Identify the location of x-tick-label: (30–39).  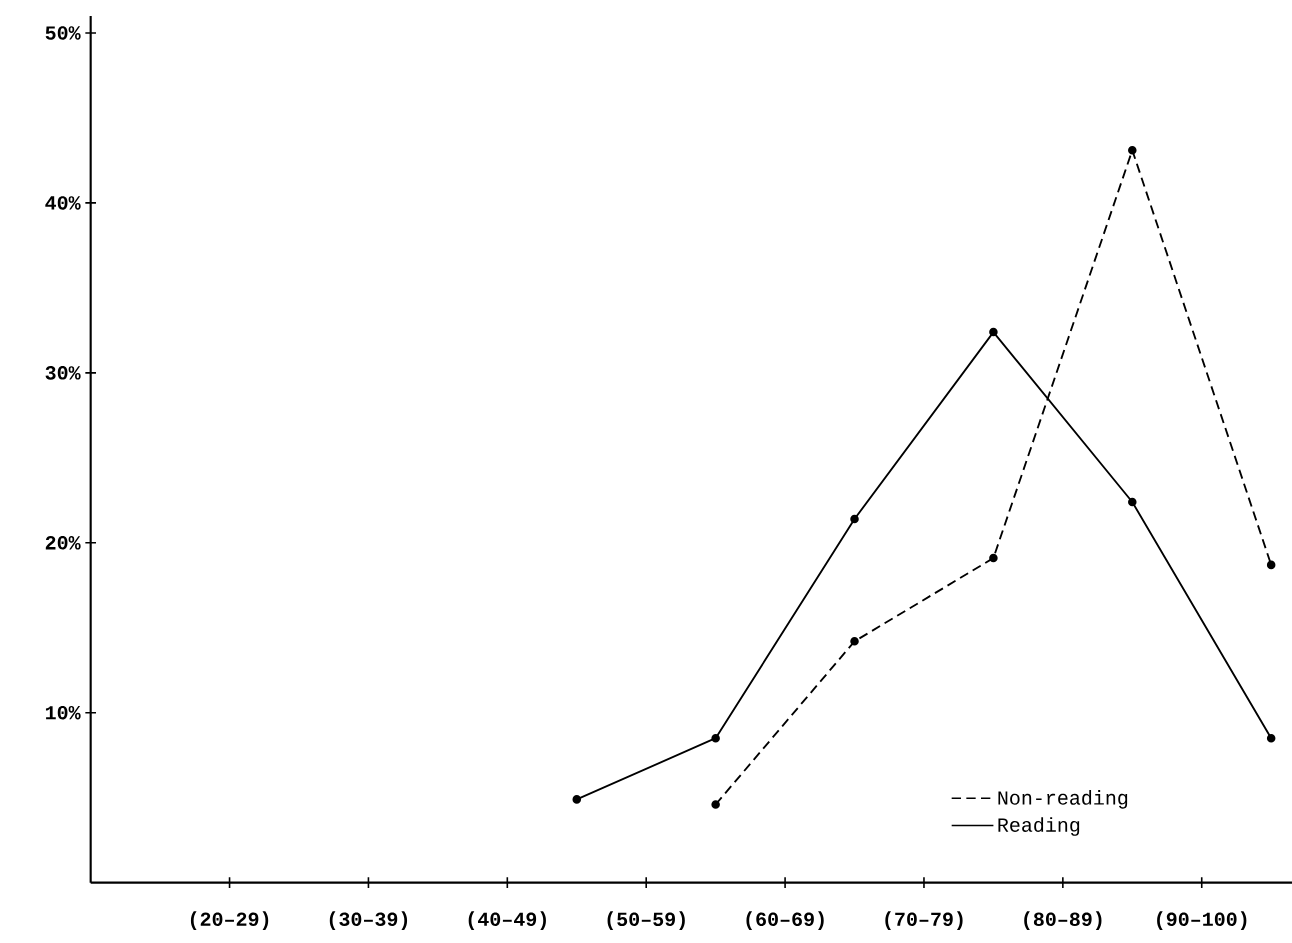
(368, 921).